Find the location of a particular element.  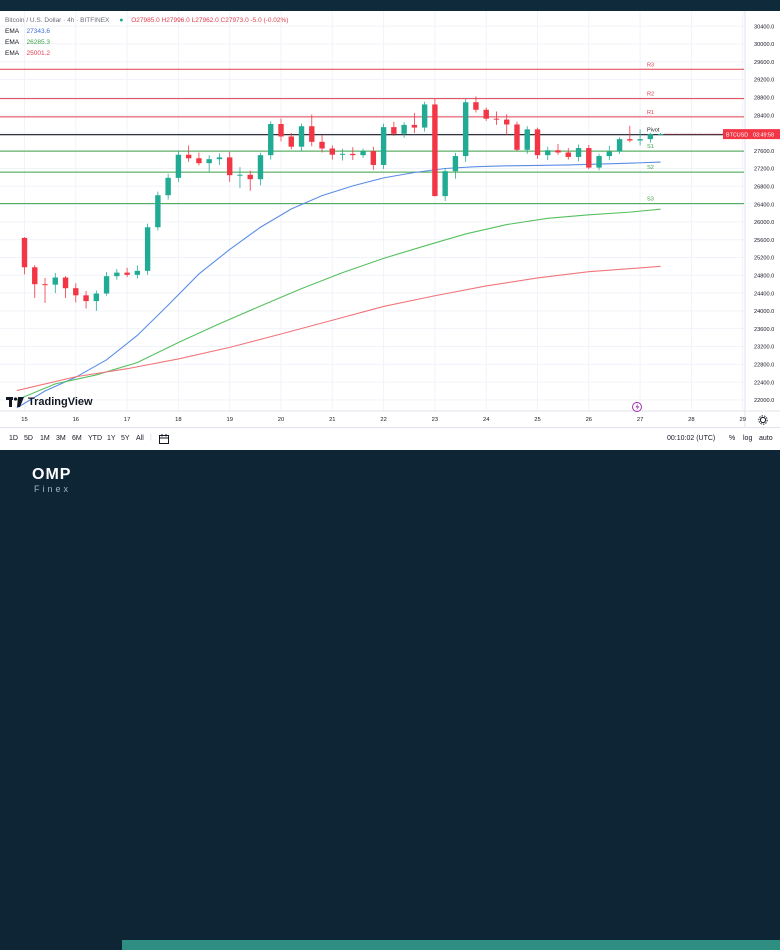

ema-row-1: EMA 27343.6 is located at coordinates (146, 31).